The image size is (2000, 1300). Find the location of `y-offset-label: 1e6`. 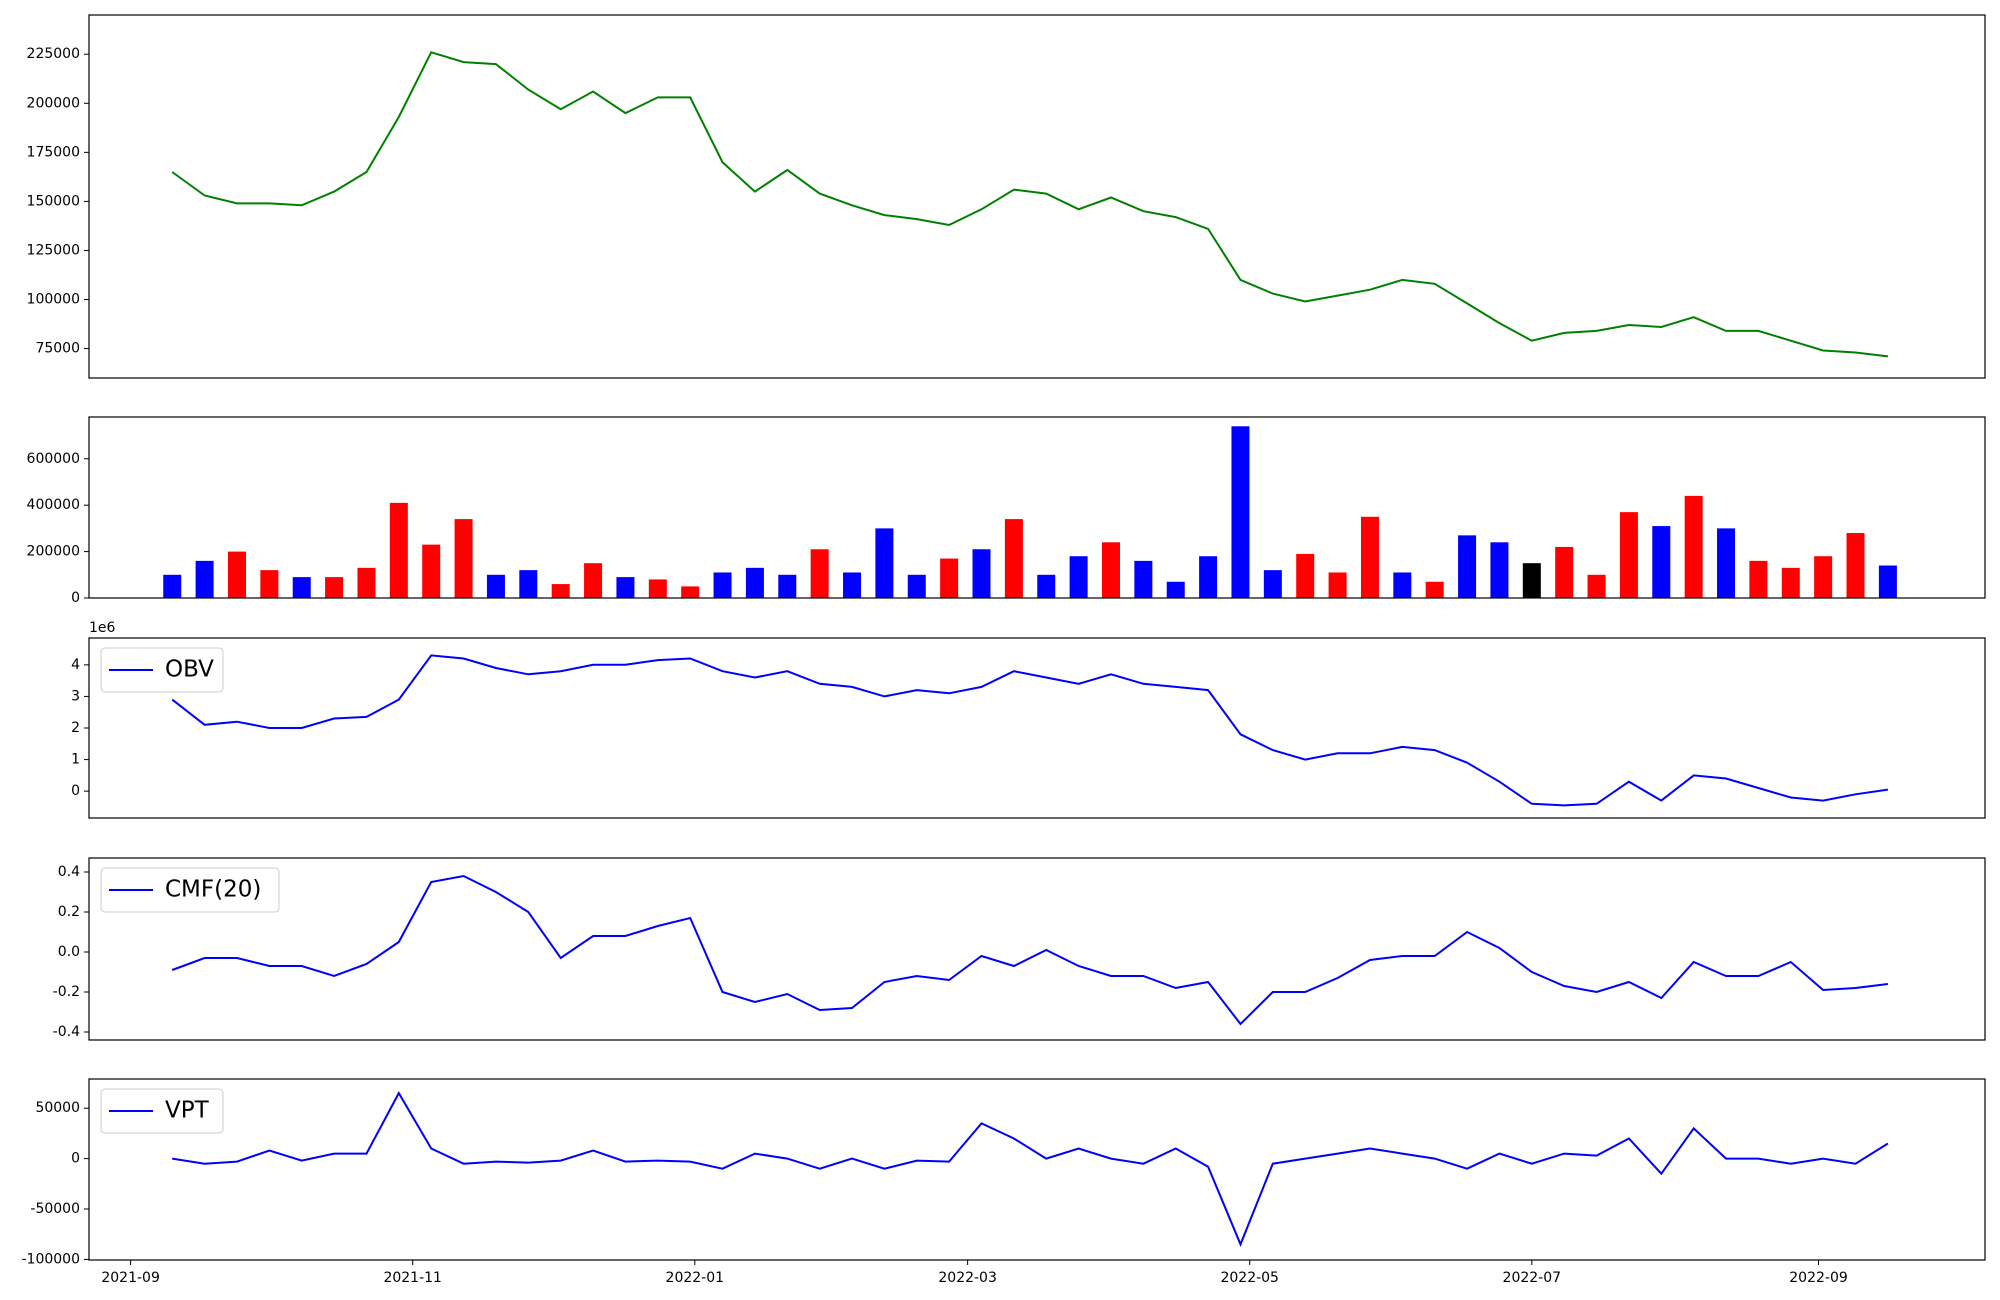

y-offset-label: 1e6 is located at coordinates (102, 628).